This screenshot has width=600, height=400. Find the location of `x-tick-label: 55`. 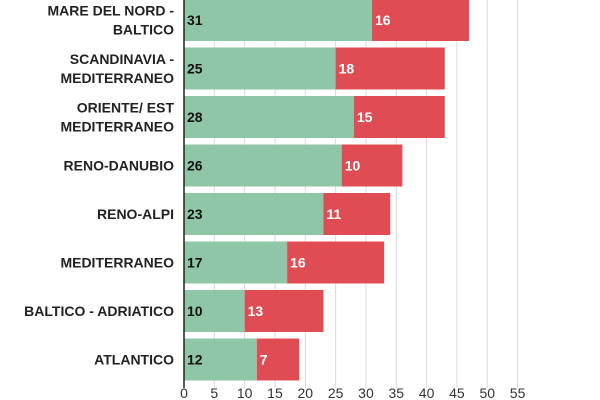

x-tick-label: 55 is located at coordinates (518, 392).